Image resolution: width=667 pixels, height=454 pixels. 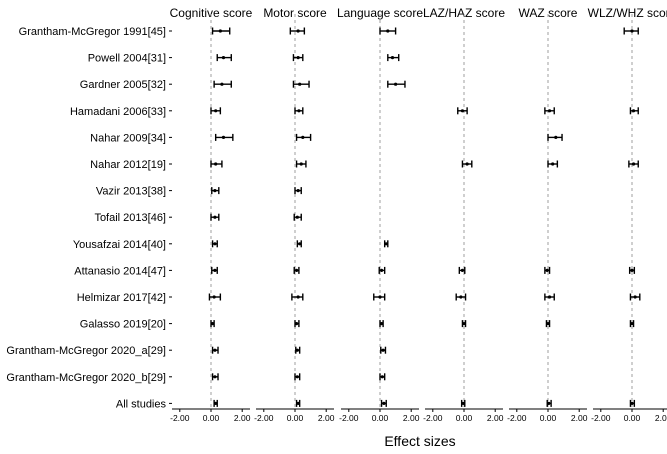 I want to click on panel-4: -2.00 0.00 2.00, so click(x=547, y=218).